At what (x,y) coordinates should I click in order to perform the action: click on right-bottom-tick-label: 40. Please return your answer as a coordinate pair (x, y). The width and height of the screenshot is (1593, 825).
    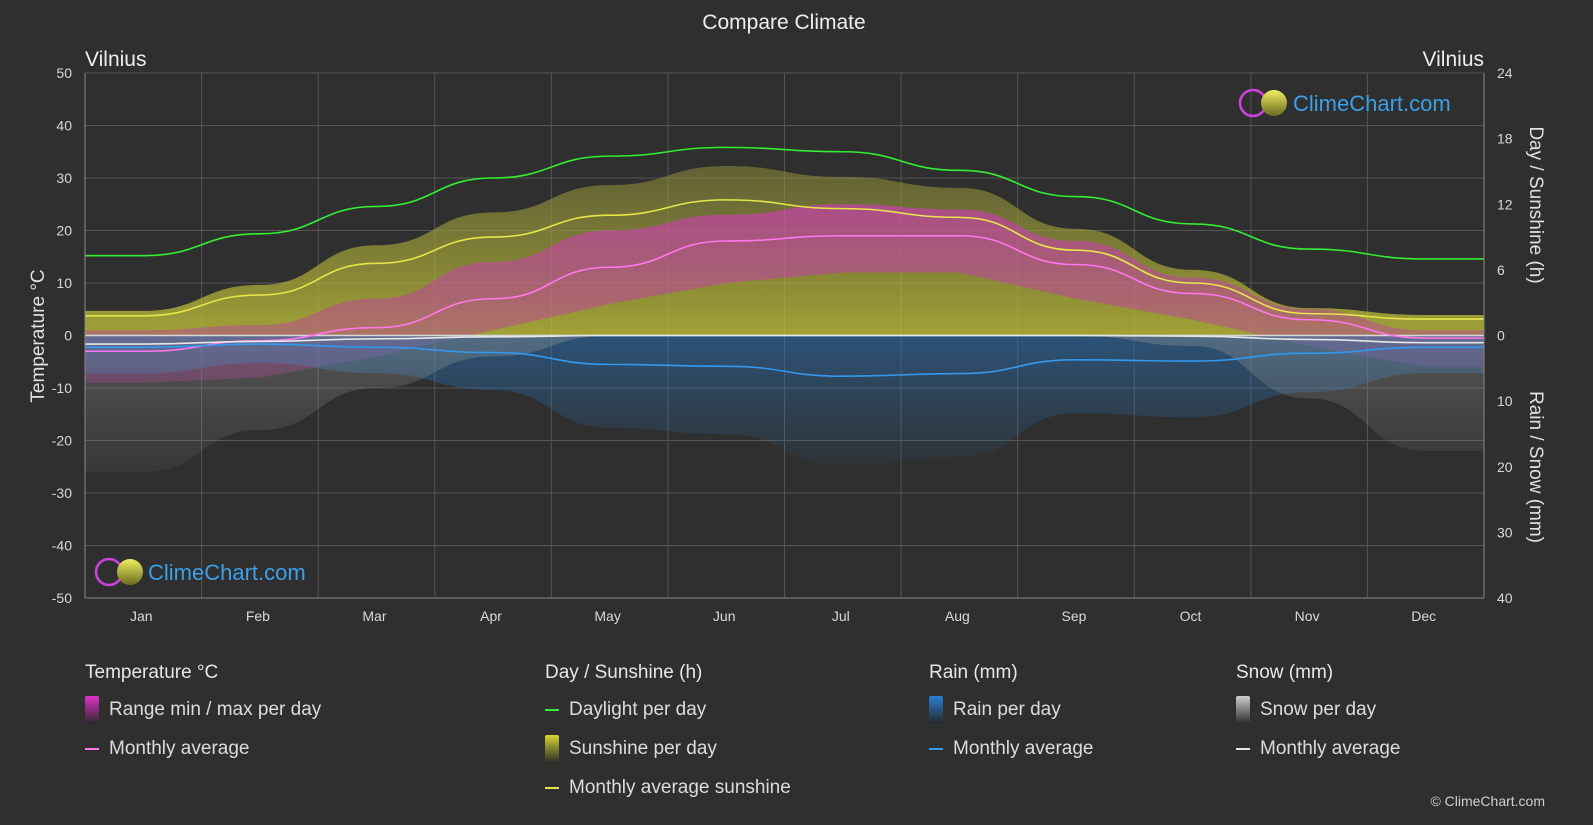
    Looking at the image, I should click on (1505, 598).